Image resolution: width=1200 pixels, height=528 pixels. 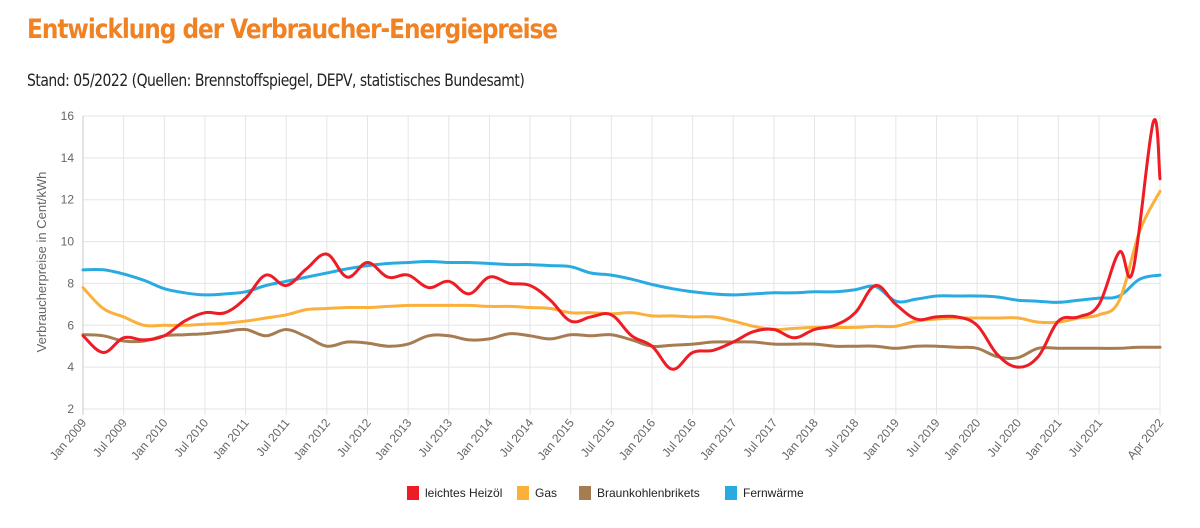 What do you see at coordinates (41, 262) in the screenshot?
I see `y-axis-label: Verbraucherpreise in Cent/kWh` at bounding box center [41, 262].